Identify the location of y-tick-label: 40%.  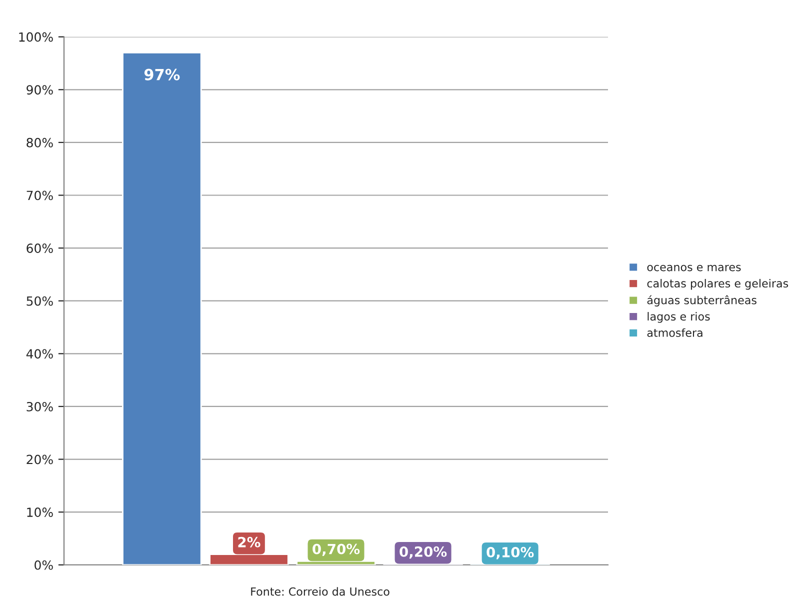
(39, 354).